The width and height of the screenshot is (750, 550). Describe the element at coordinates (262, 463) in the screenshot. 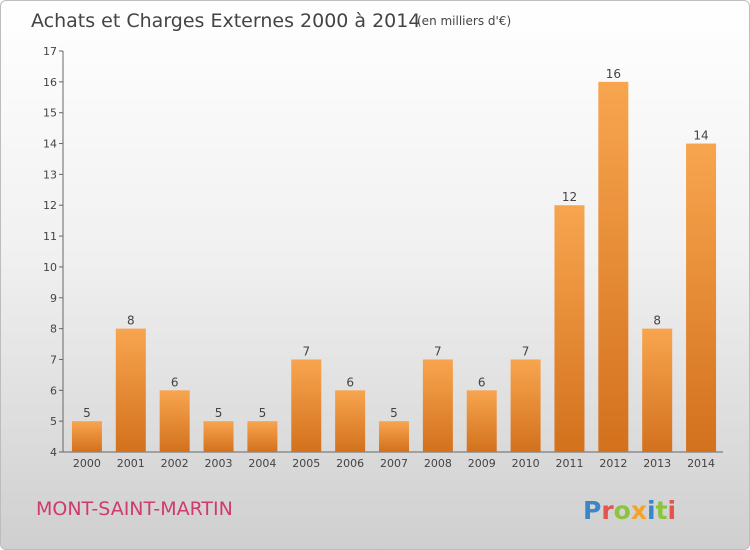

I see `x-tick-label: 2004` at that location.